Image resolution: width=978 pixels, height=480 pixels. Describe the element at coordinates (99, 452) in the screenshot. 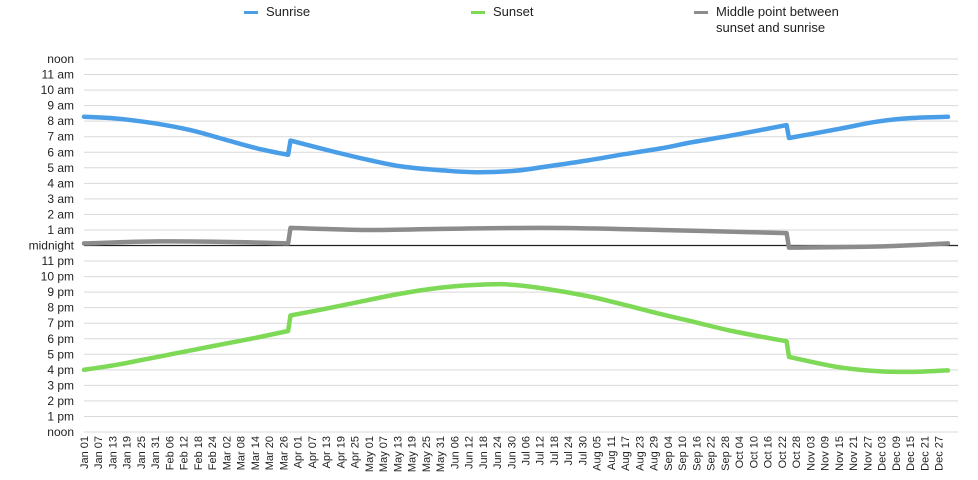

I see `x-tick-label: Jan 07` at that location.